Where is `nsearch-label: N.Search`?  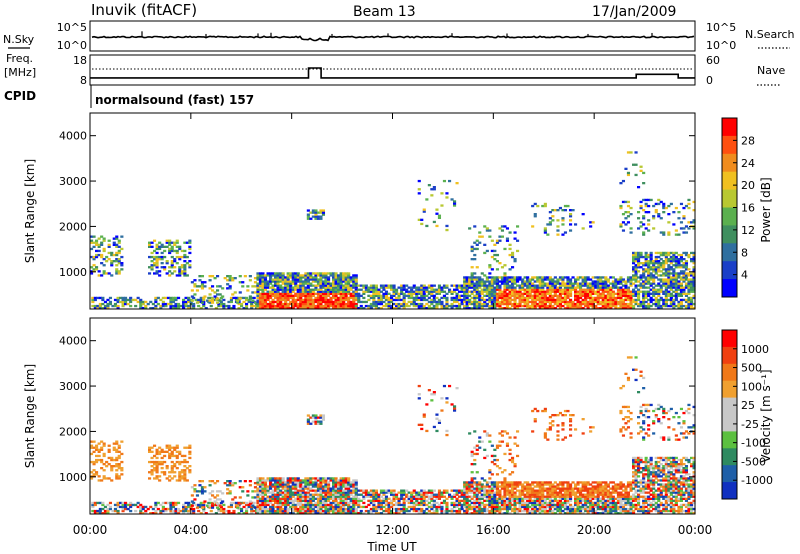
nsearch-label: N.Search is located at coordinates (770, 34).